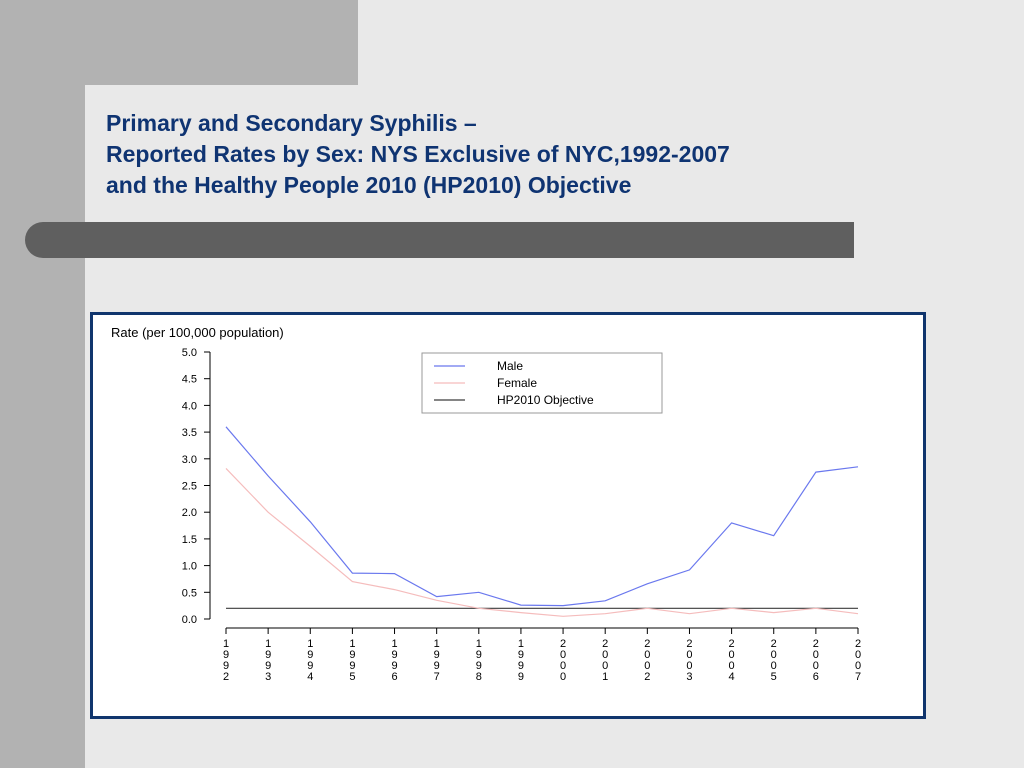 The width and height of the screenshot is (1024, 768). I want to click on legend-label: HP2010 Objective, so click(545, 400).